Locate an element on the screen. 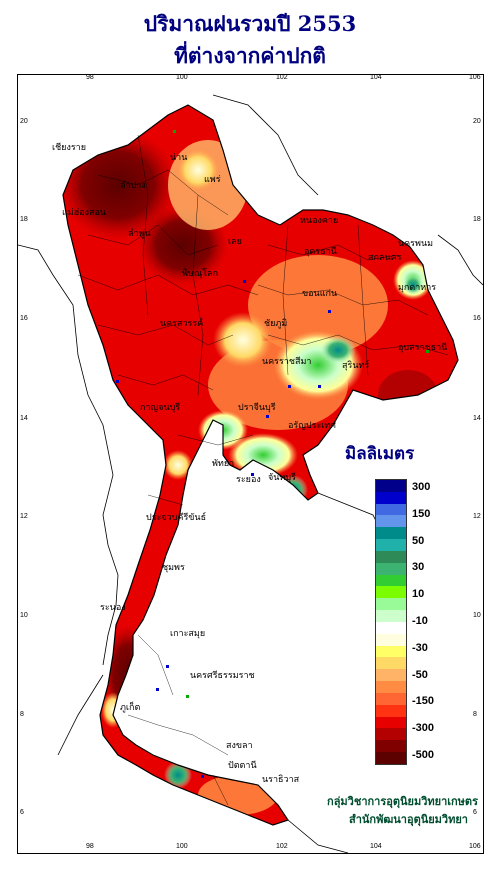 The width and height of the screenshot is (500, 871). lat-tick-left: 16 is located at coordinates (24, 318).